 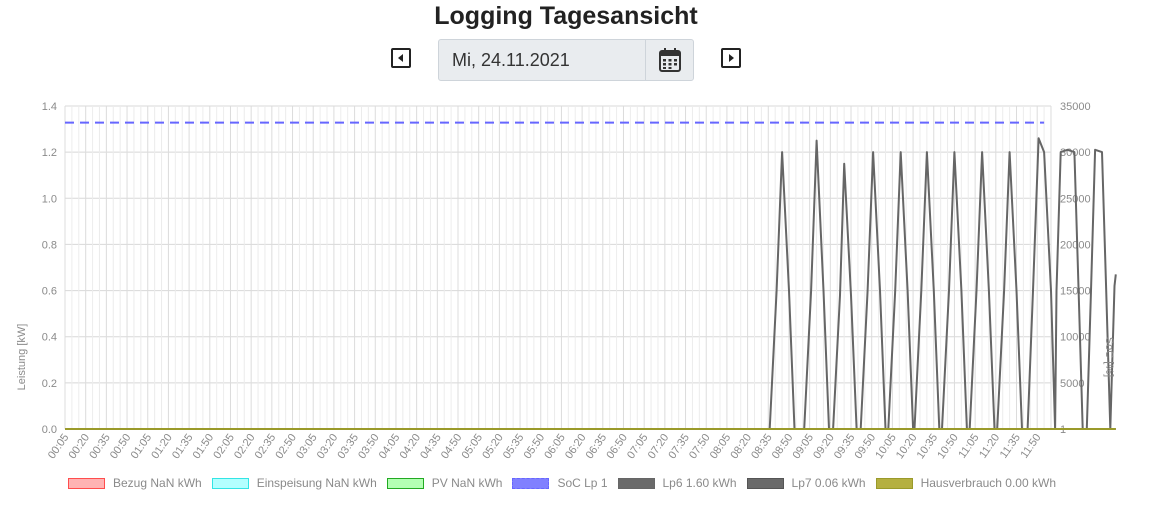 What do you see at coordinates (783, 446) in the screenshot?
I see `x-tick-label: 08:50` at bounding box center [783, 446].